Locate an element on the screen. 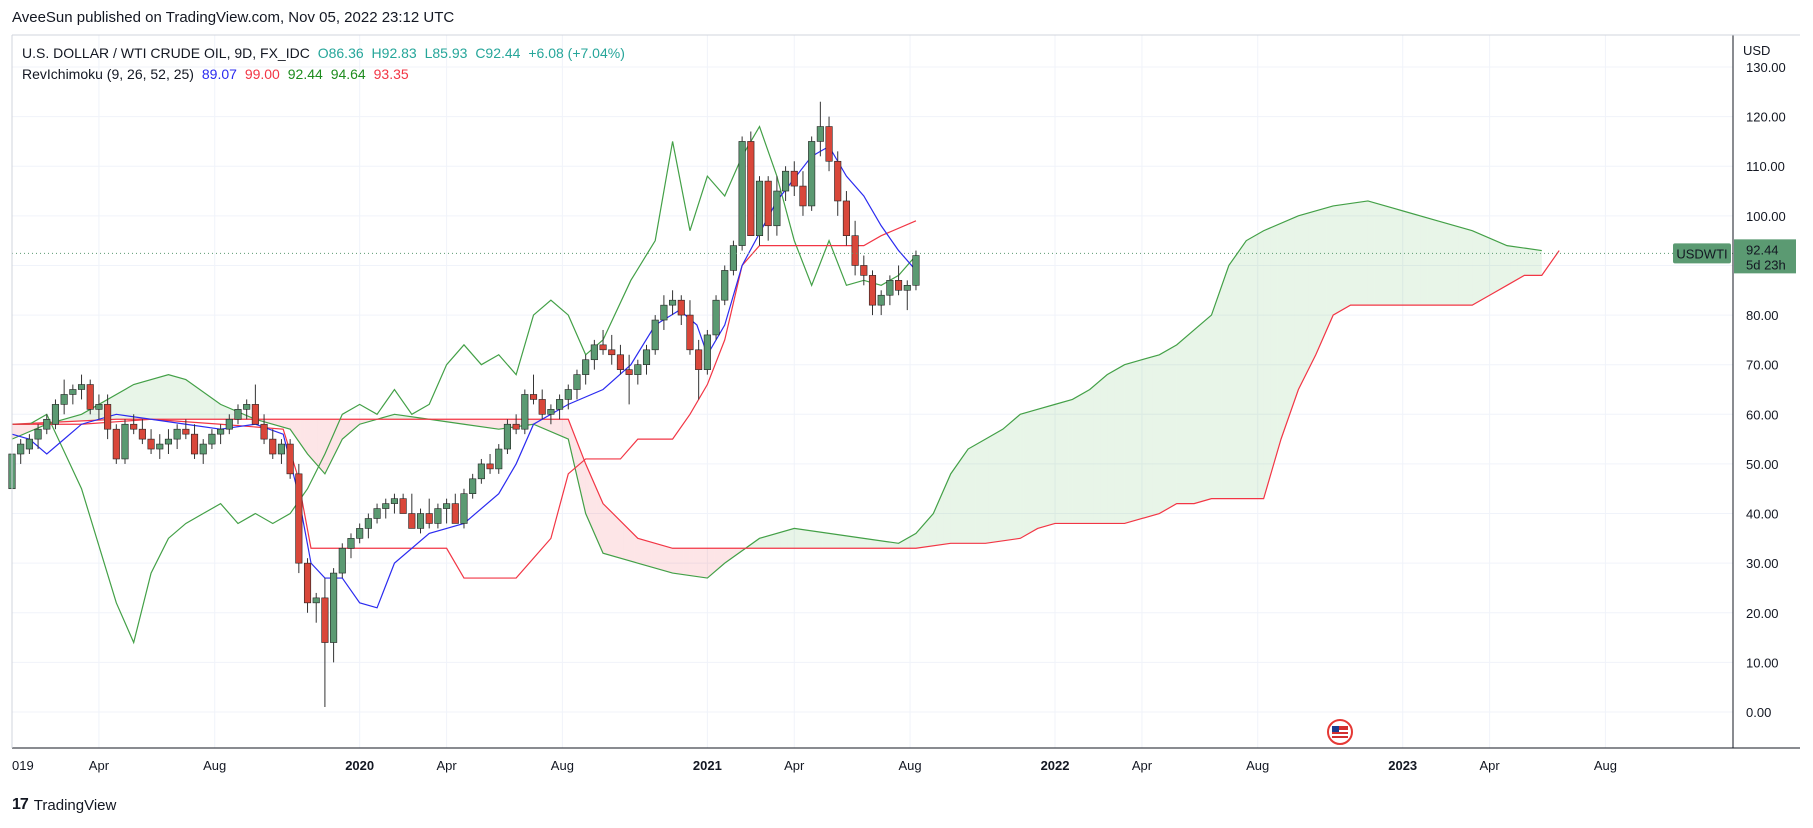  us-flag-icon is located at coordinates (1340, 731).